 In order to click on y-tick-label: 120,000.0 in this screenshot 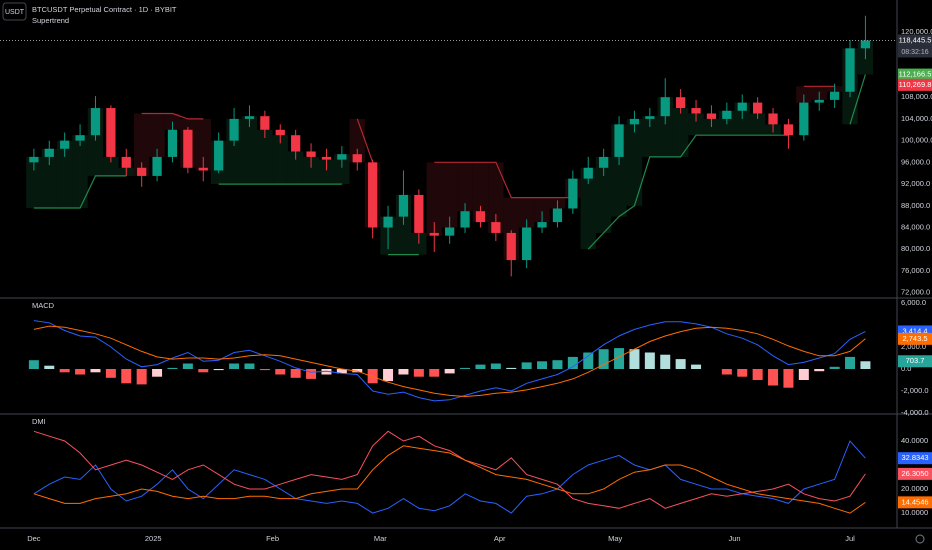, I will do `click(916, 31)`.